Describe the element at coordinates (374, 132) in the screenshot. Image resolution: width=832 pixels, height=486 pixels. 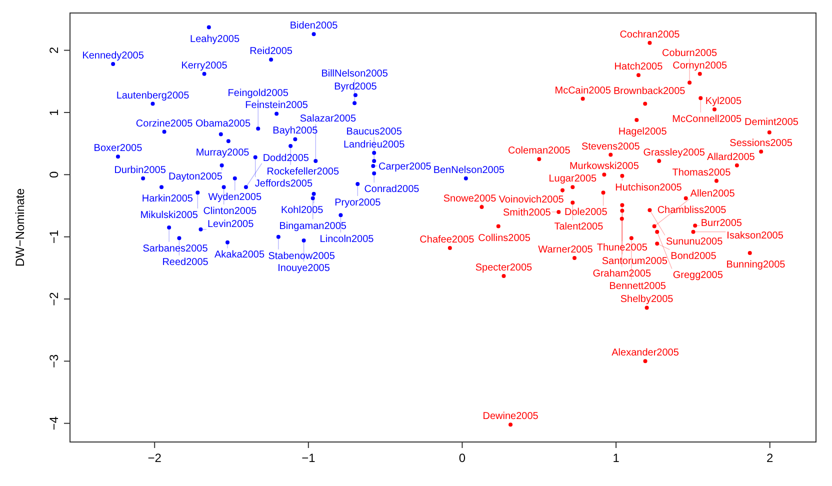
I see `data-label: Baucus2005` at that location.